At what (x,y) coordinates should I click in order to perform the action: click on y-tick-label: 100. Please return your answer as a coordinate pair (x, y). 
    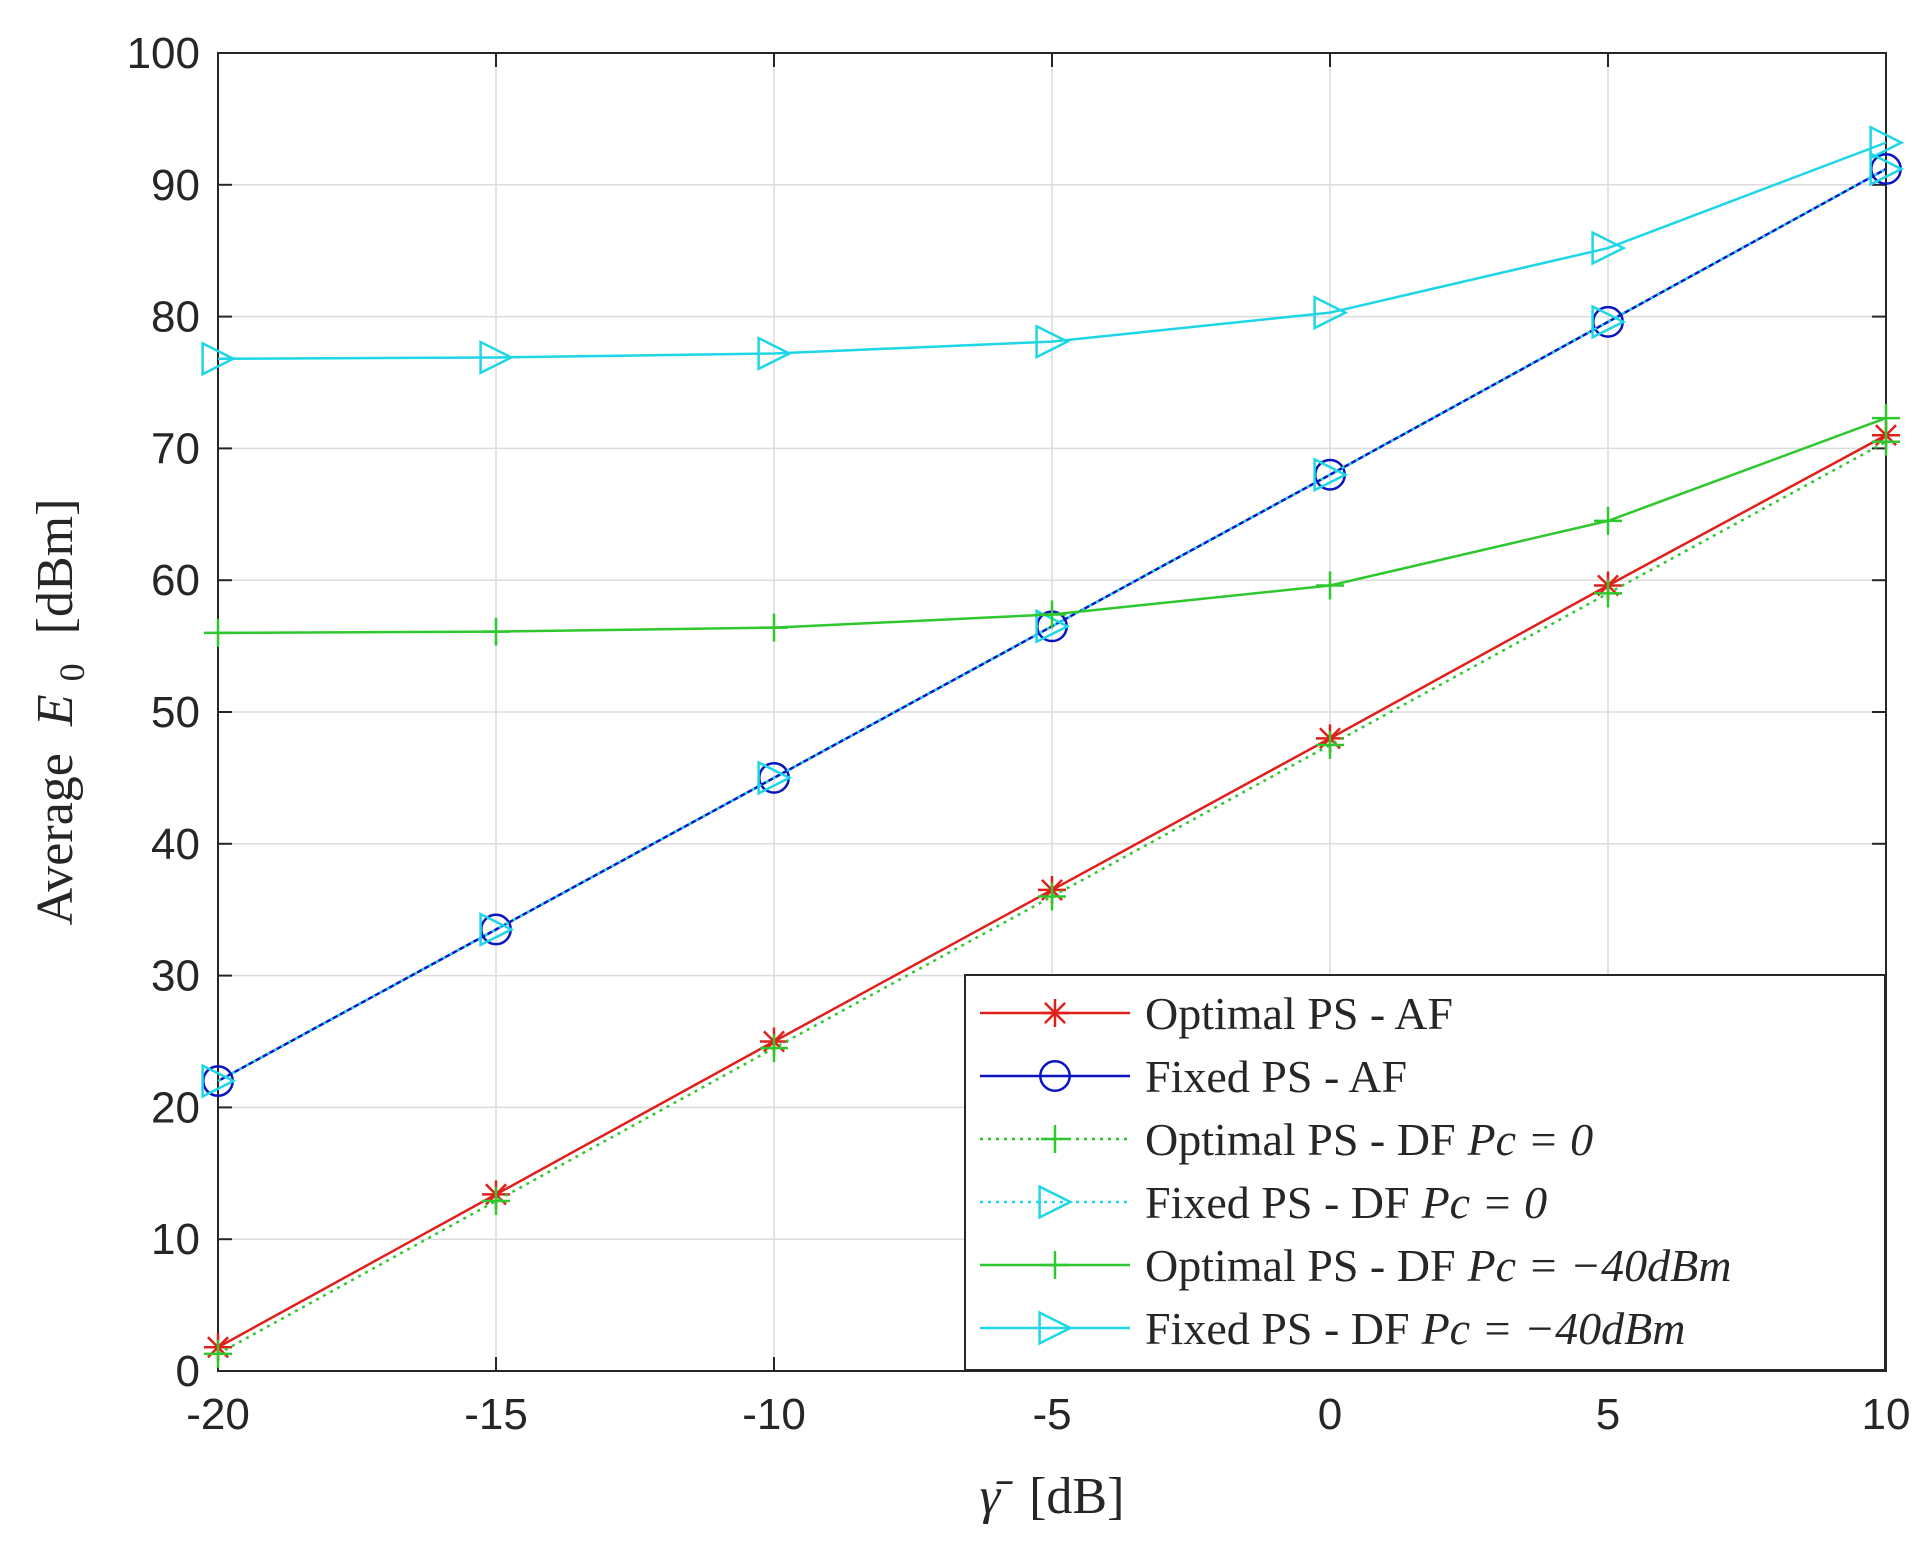
    Looking at the image, I should click on (163, 53).